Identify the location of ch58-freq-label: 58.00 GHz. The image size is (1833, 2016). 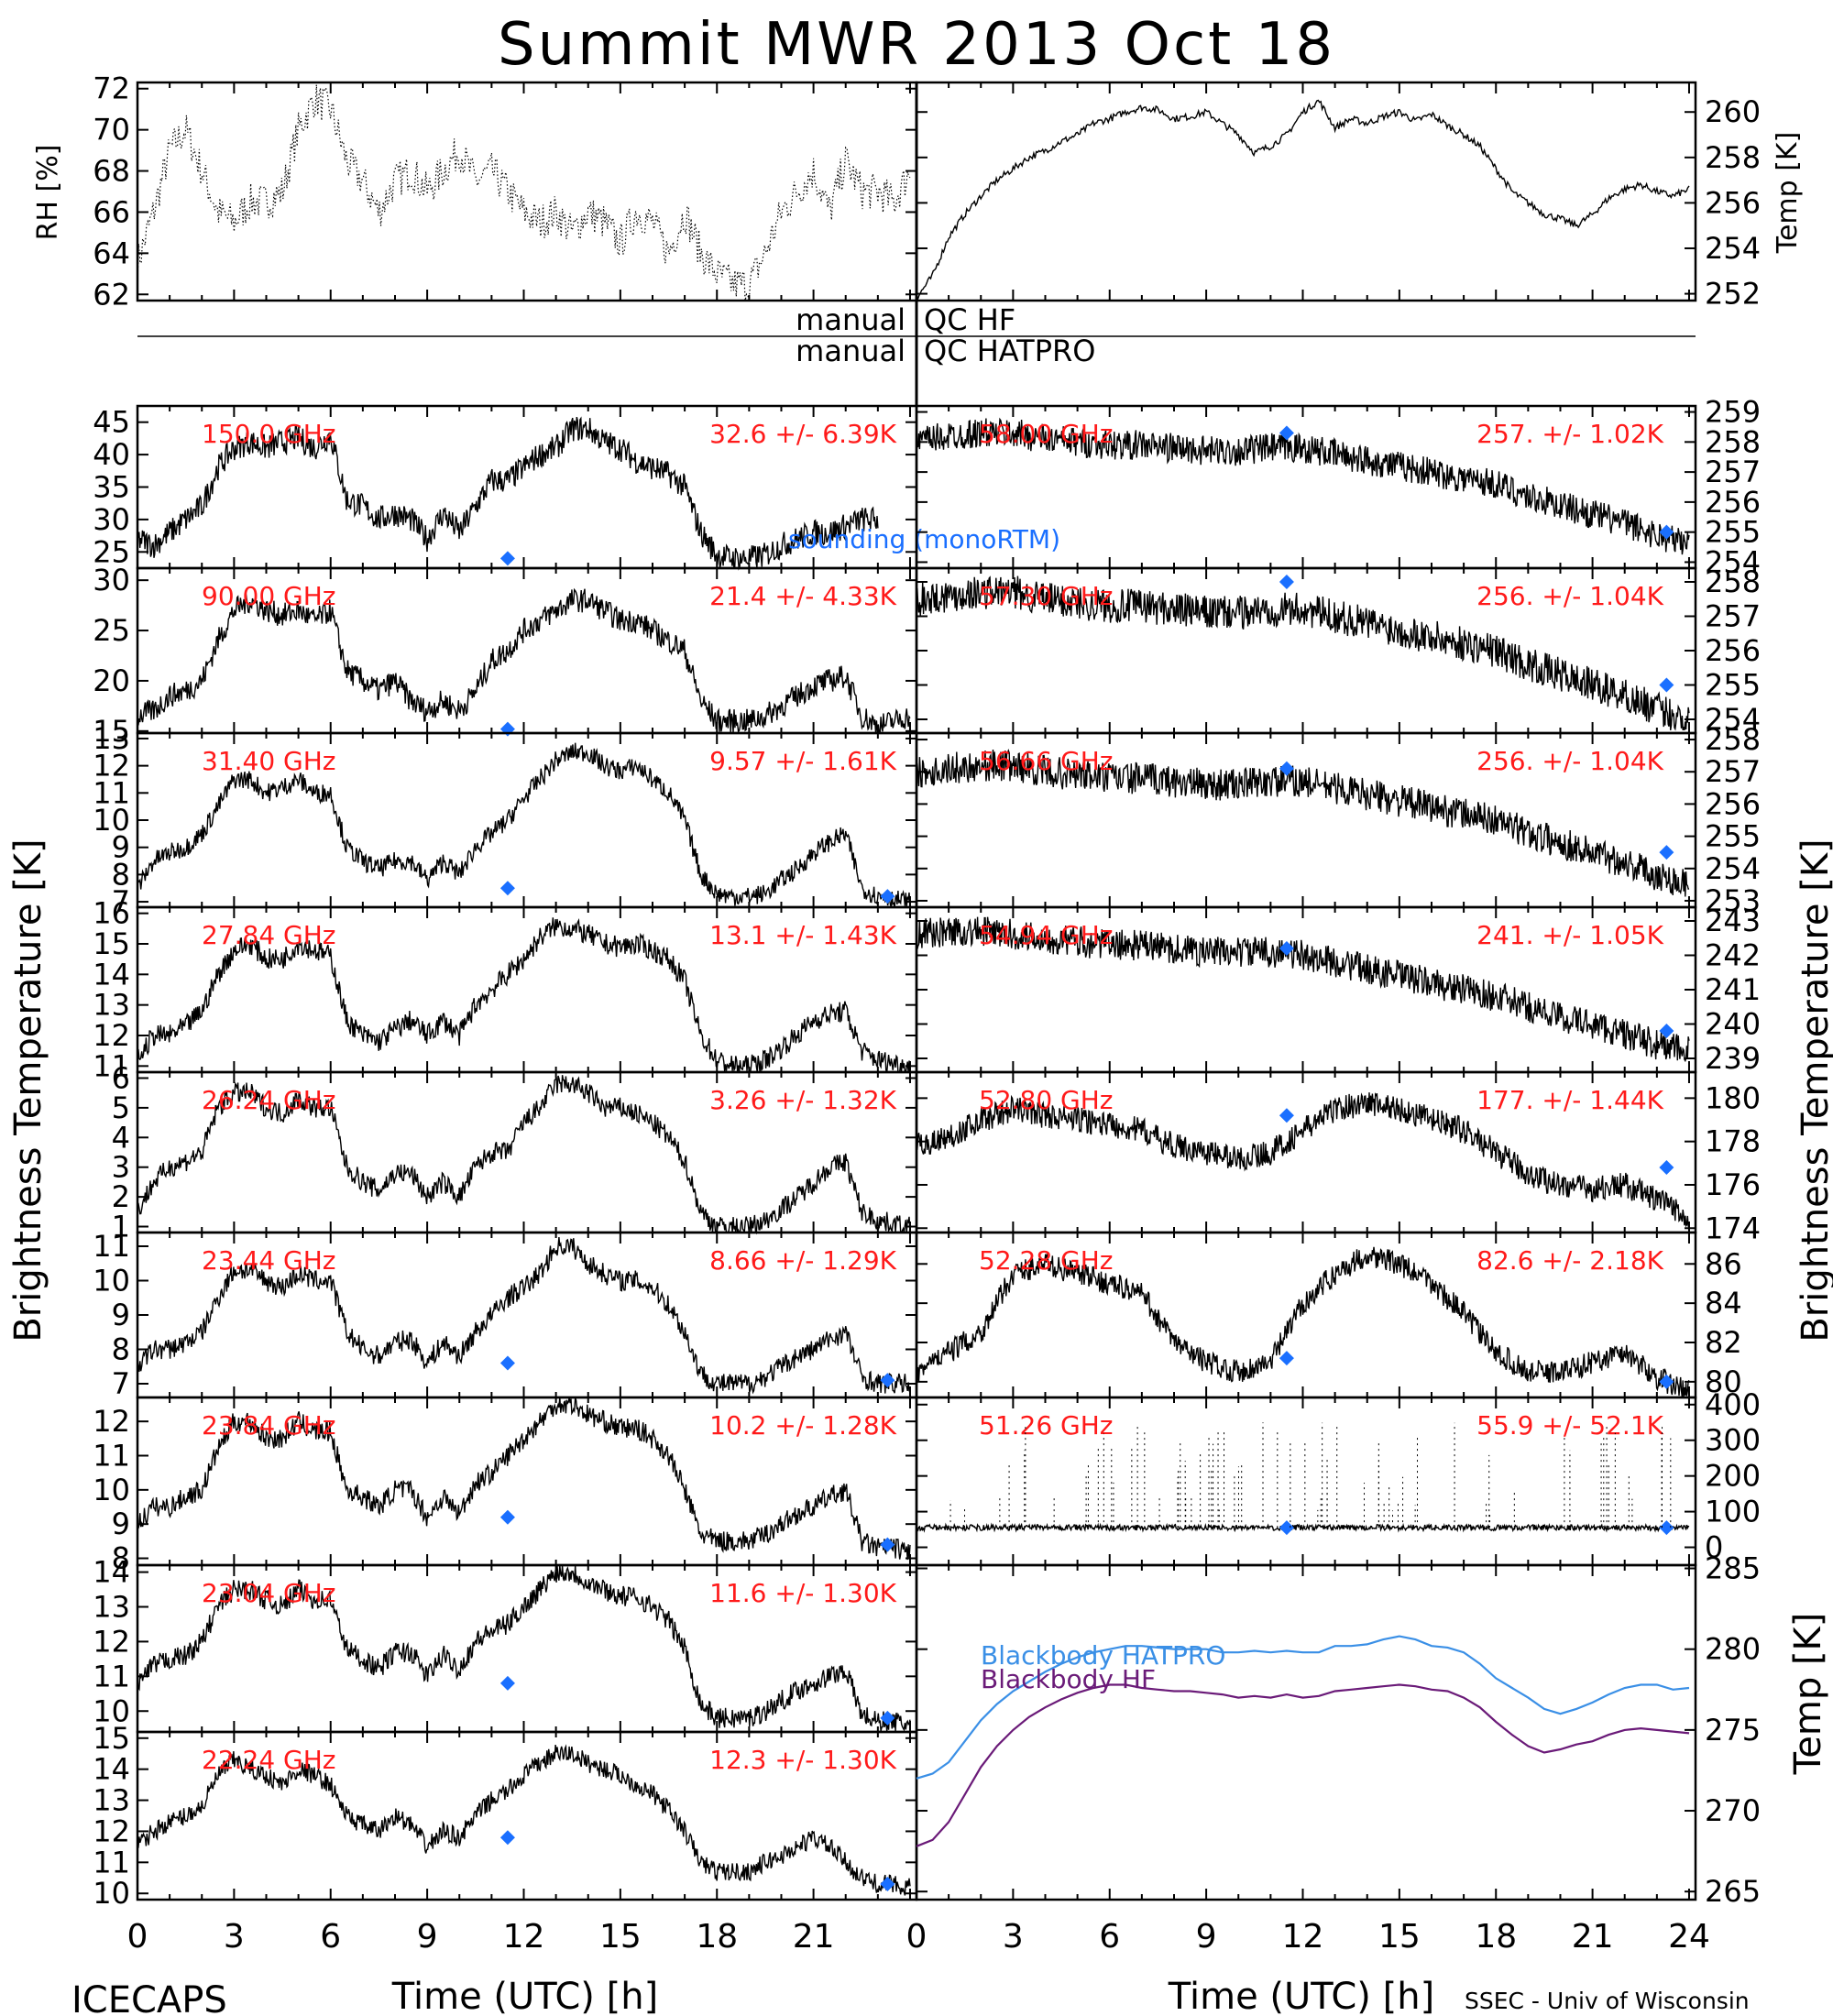
(1046, 434).